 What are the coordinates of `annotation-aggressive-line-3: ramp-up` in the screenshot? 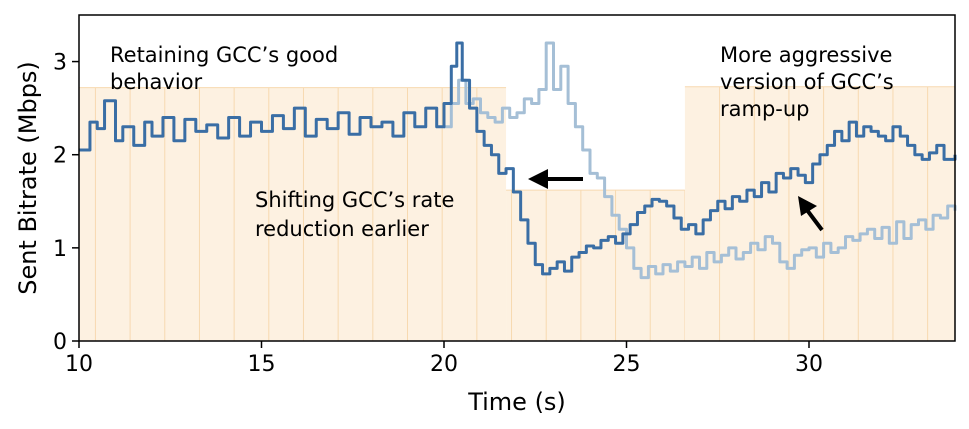 It's located at (765, 109).